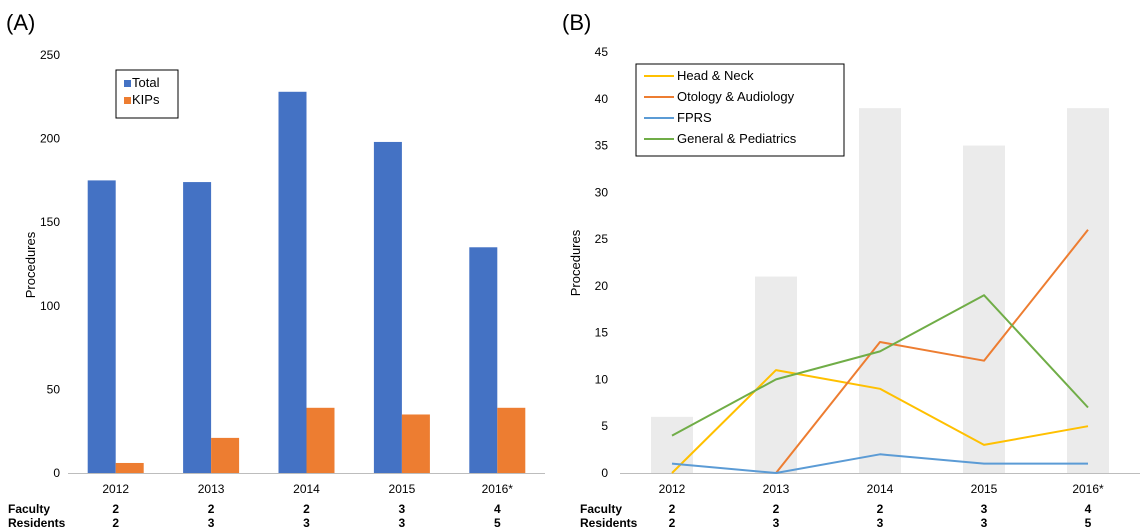  I want to click on series-line-head-neck, so click(880, 421).